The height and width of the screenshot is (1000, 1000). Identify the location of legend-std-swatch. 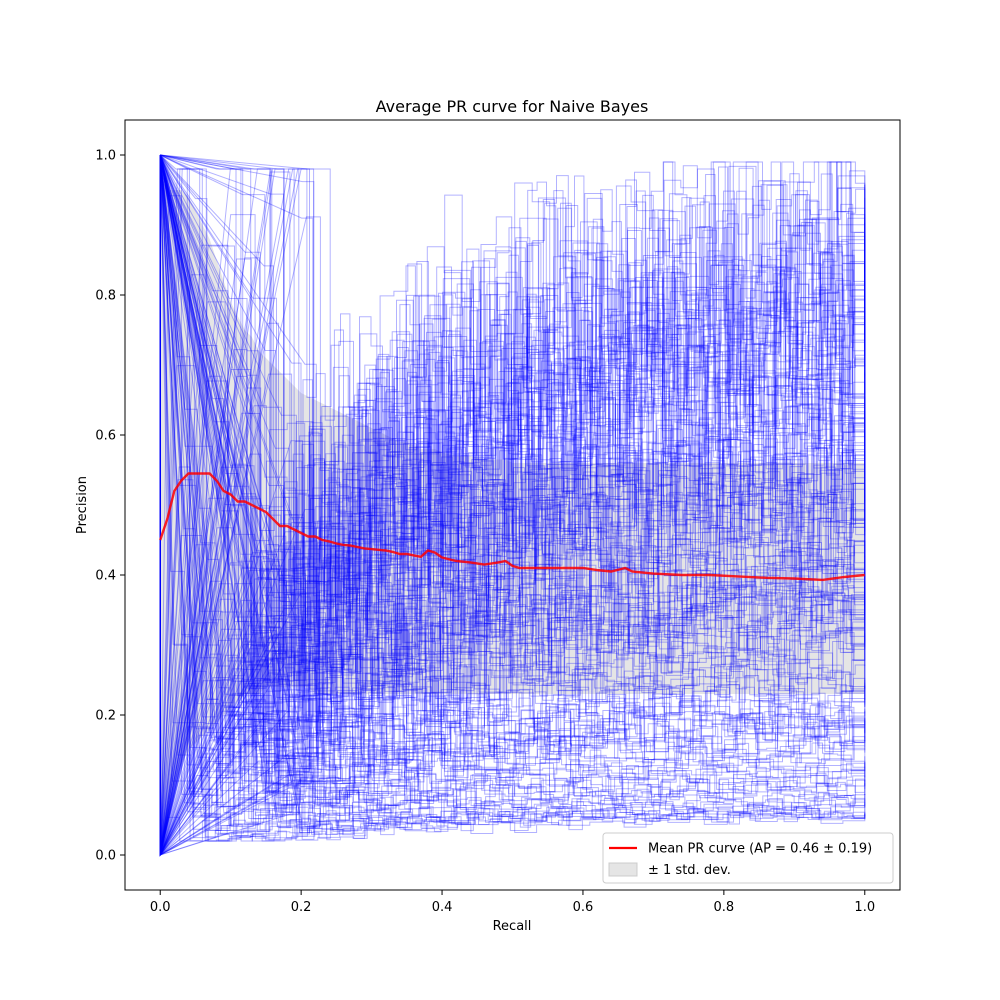
(623, 869).